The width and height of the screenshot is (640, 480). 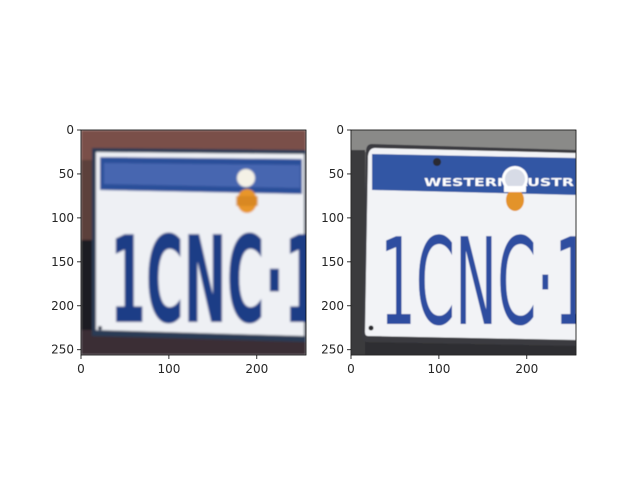 I want to click on left-x-tick-label: 0, so click(x=81, y=369).